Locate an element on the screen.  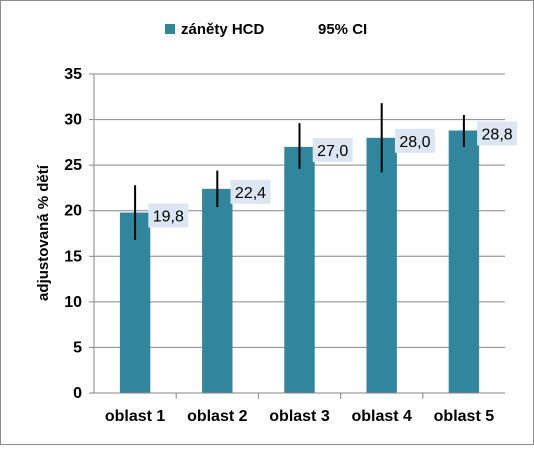
y-tick-label: 10 is located at coordinates (73, 302).